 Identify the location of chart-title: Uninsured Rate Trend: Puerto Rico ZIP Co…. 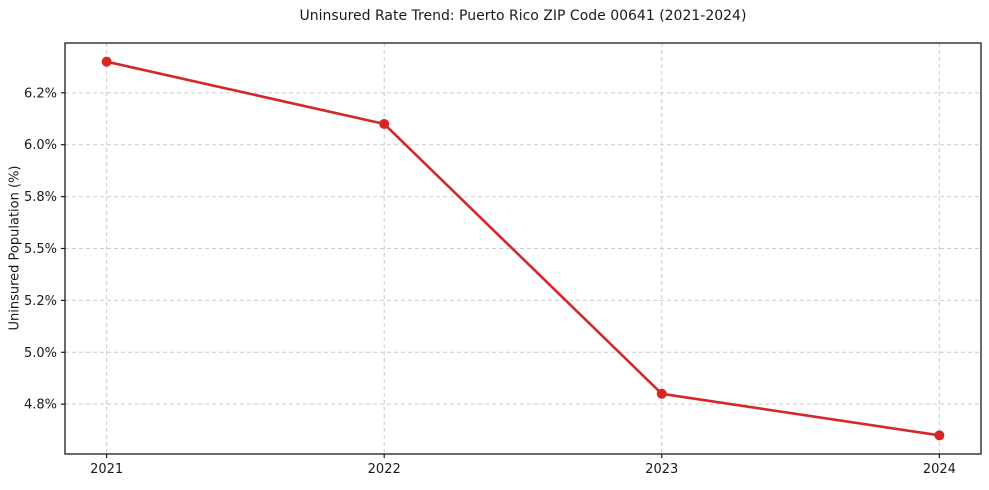
(523, 16).